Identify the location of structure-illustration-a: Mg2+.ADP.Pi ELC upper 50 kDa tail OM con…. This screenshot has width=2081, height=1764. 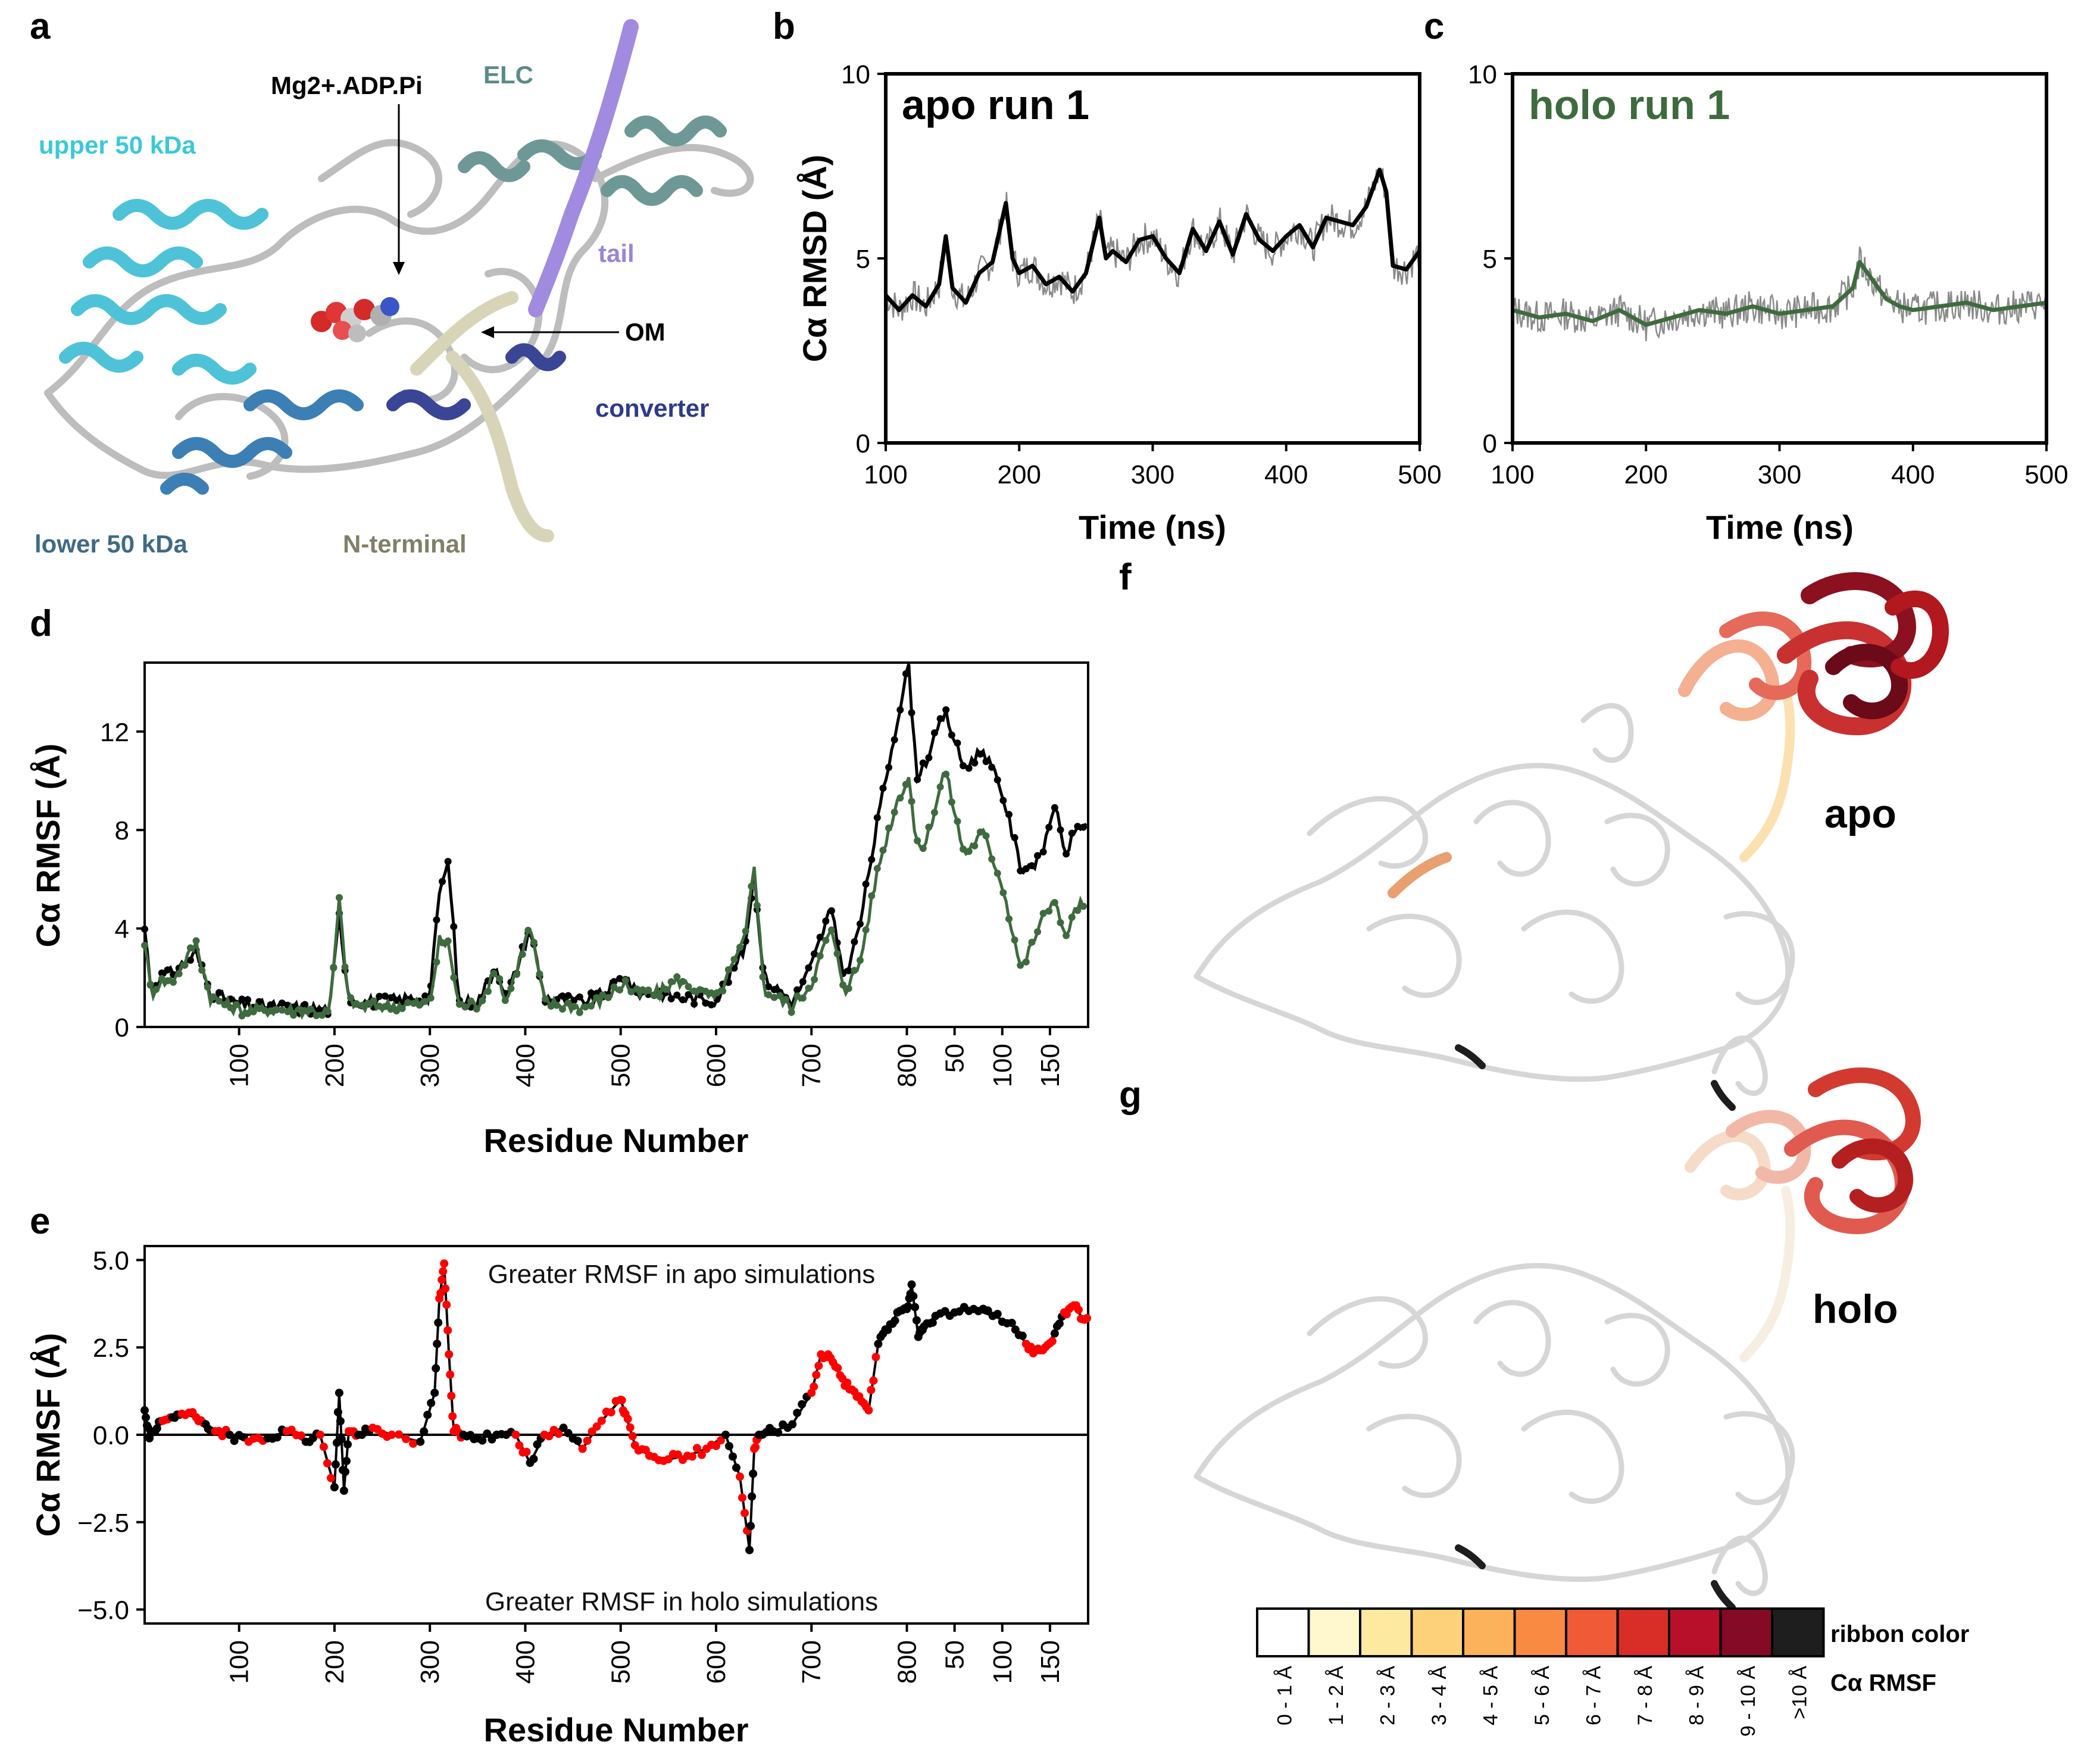
(395, 288).